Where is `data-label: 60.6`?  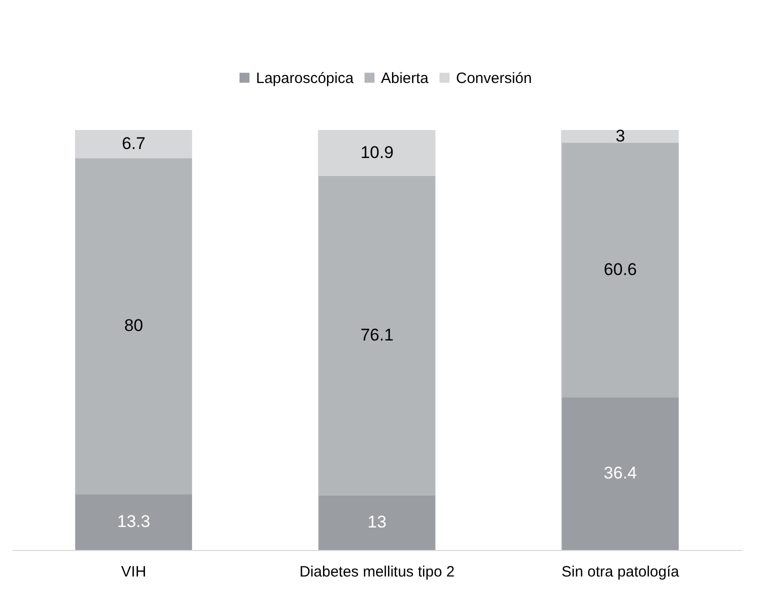
data-label: 60.6 is located at coordinates (620, 269).